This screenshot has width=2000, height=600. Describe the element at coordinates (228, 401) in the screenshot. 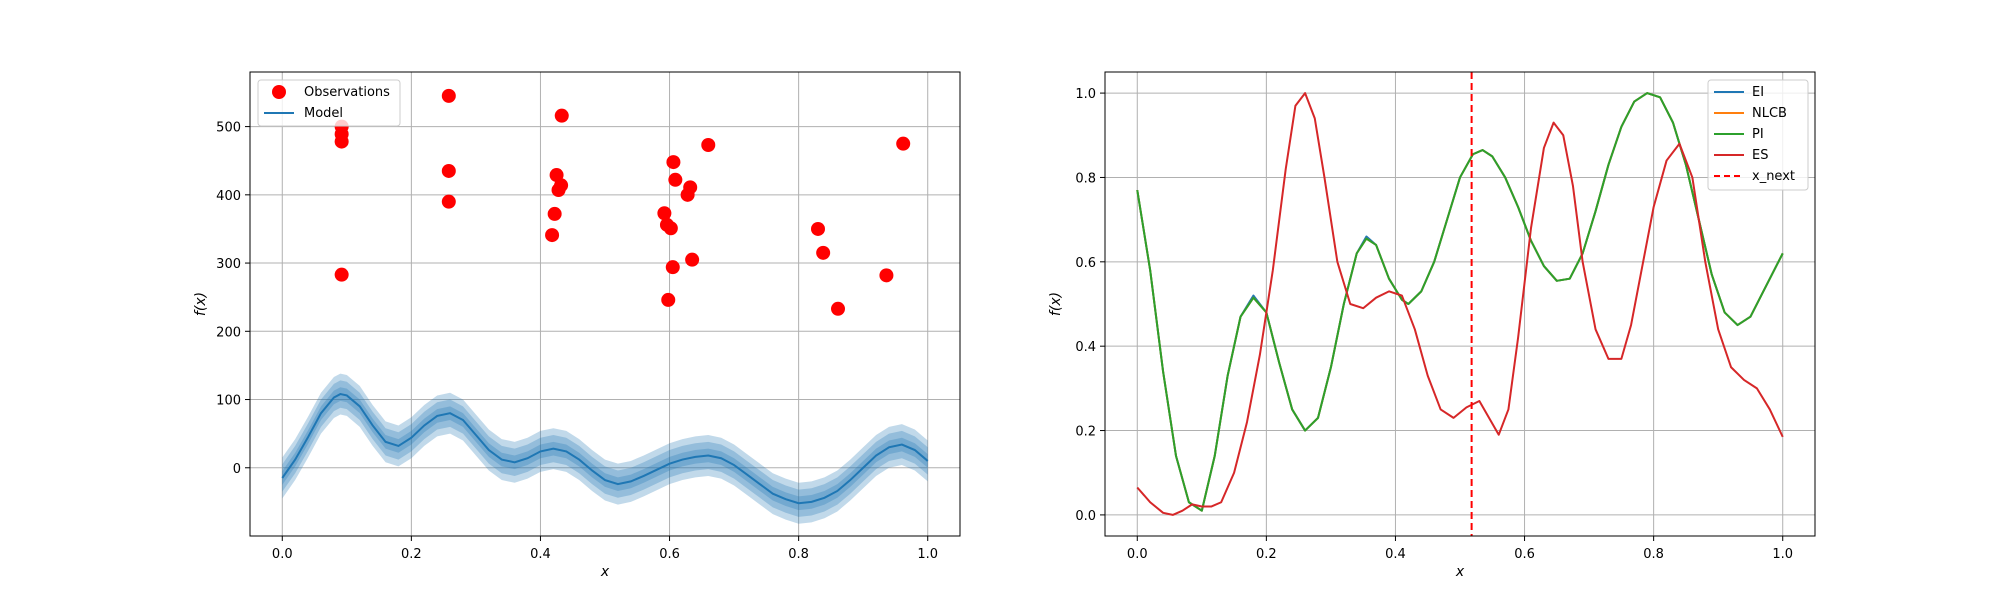

I see `y-tick-label: 100` at that location.